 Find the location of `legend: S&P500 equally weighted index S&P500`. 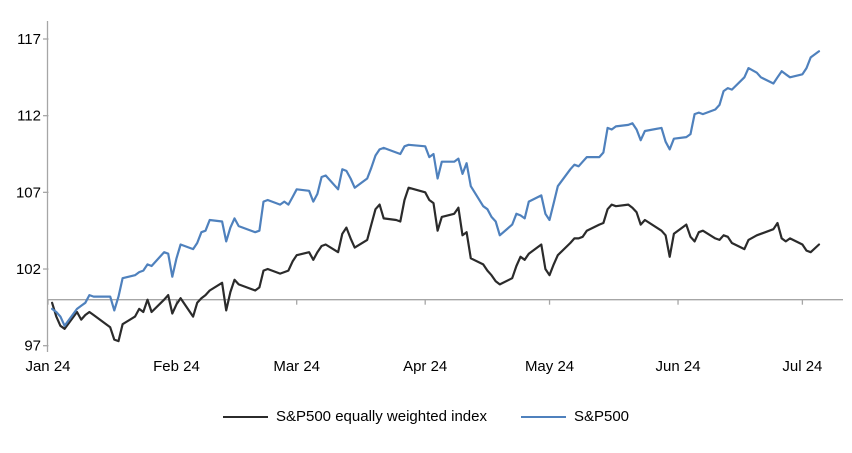

legend: S&P500 equally weighted index S&P500 is located at coordinates (426, 416).